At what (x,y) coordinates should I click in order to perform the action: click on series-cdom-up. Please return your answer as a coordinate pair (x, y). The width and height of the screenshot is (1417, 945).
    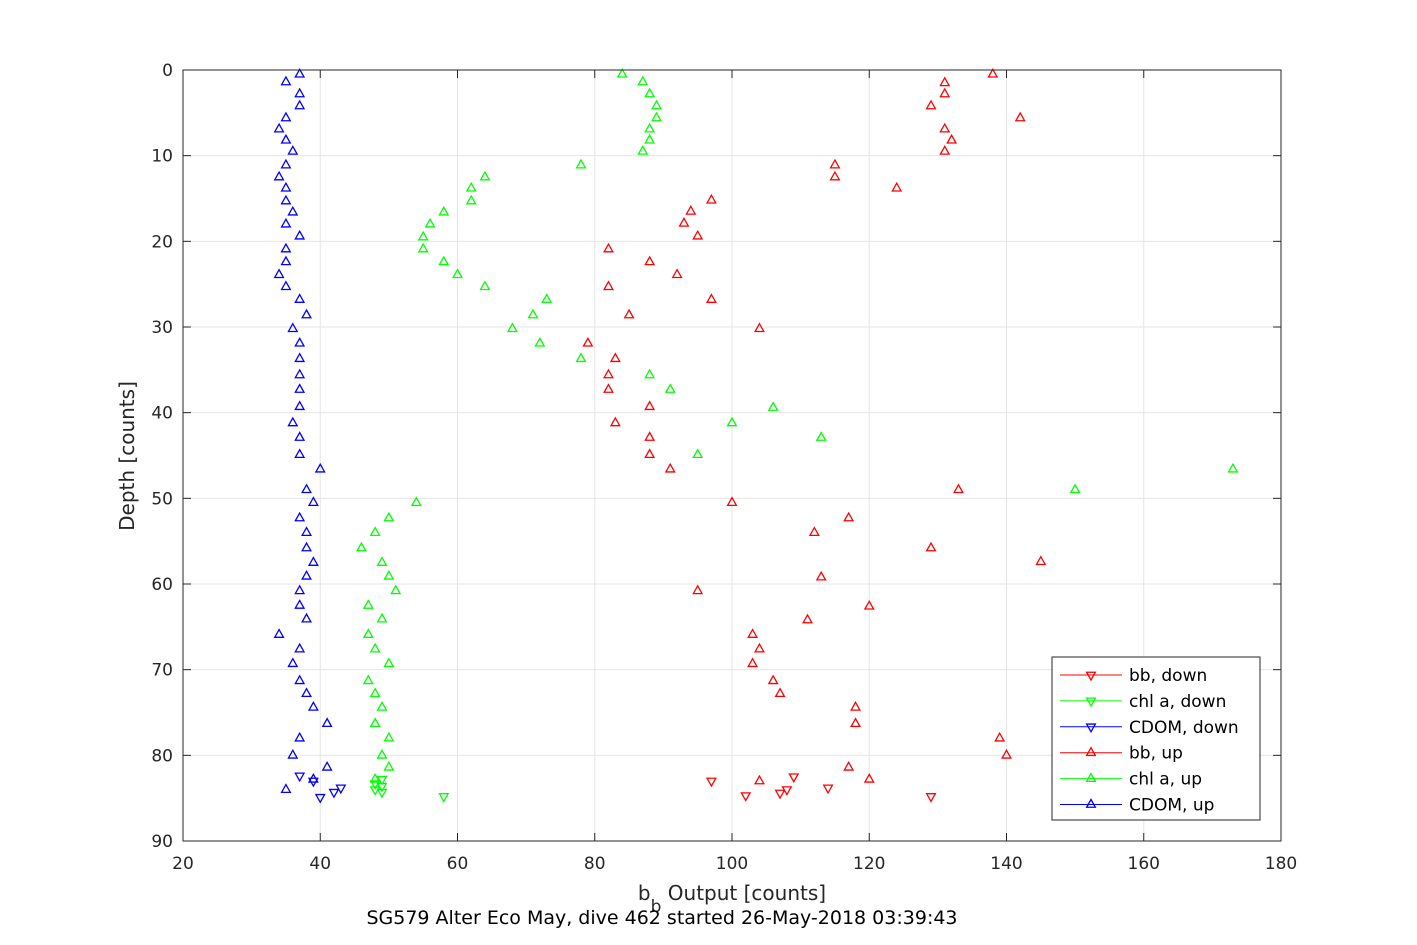
    Looking at the image, I should click on (303, 430).